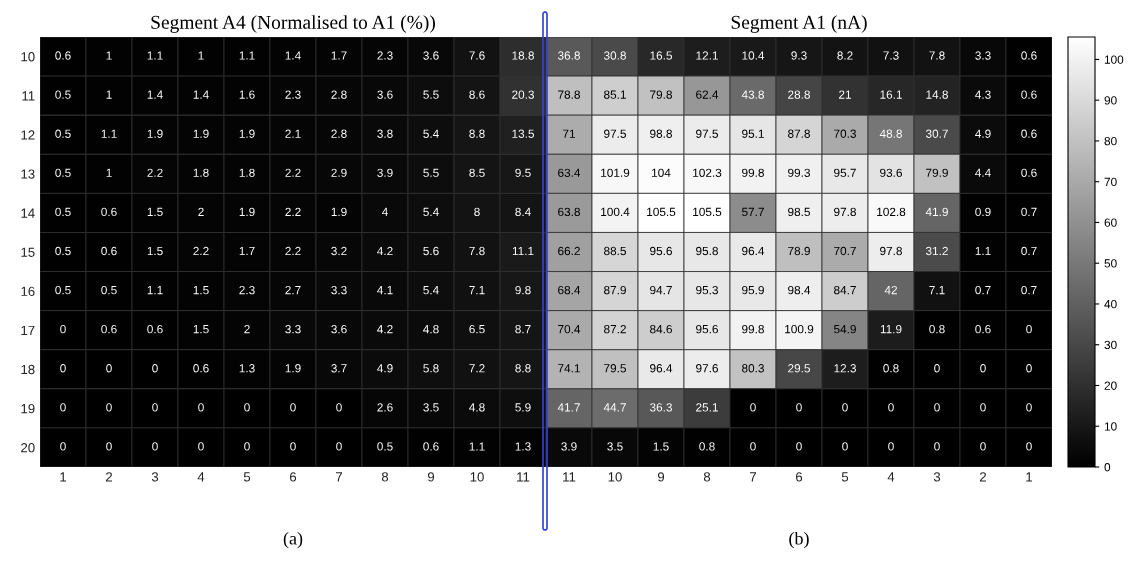 The image size is (1138, 571). What do you see at coordinates (753, 368) in the screenshot?
I see `data-label: 80.3` at bounding box center [753, 368].